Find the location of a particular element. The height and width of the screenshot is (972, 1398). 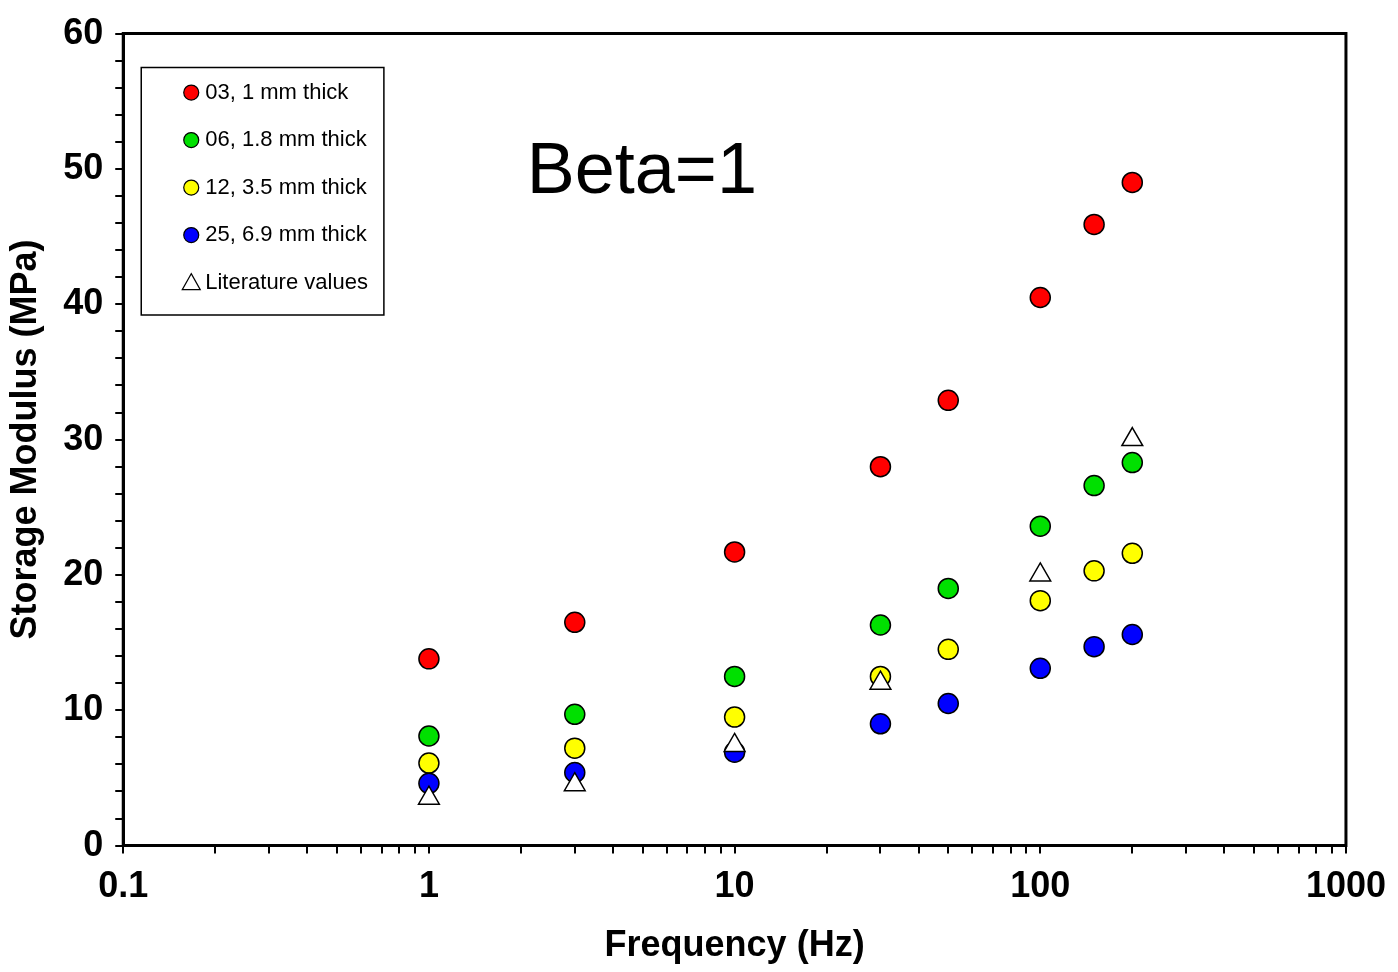

y-tick-label: 60 is located at coordinates (83, 31).